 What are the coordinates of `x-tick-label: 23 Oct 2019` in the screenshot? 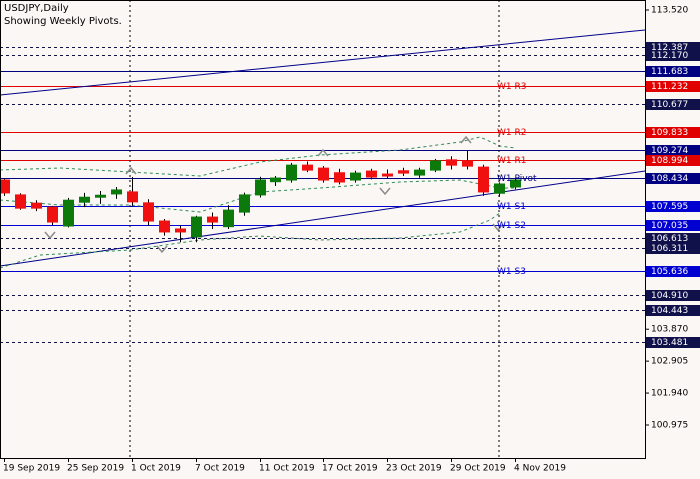 It's located at (414, 469).